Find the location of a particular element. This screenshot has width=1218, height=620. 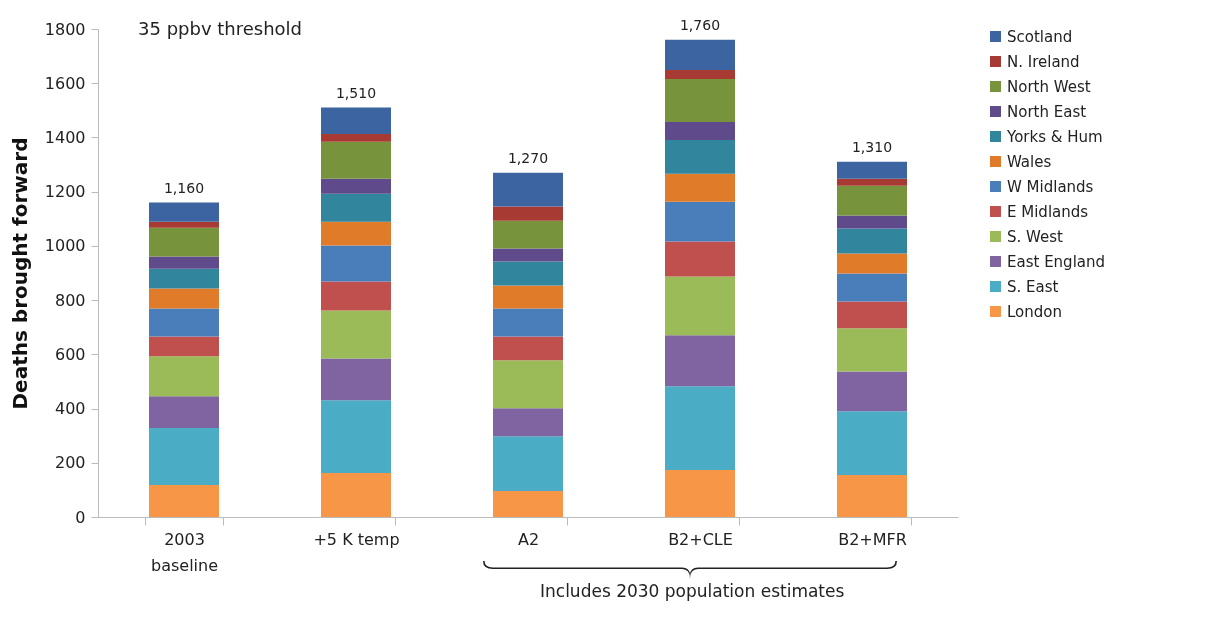

annotation: 35 ppbv threshold is located at coordinates (220, 28).